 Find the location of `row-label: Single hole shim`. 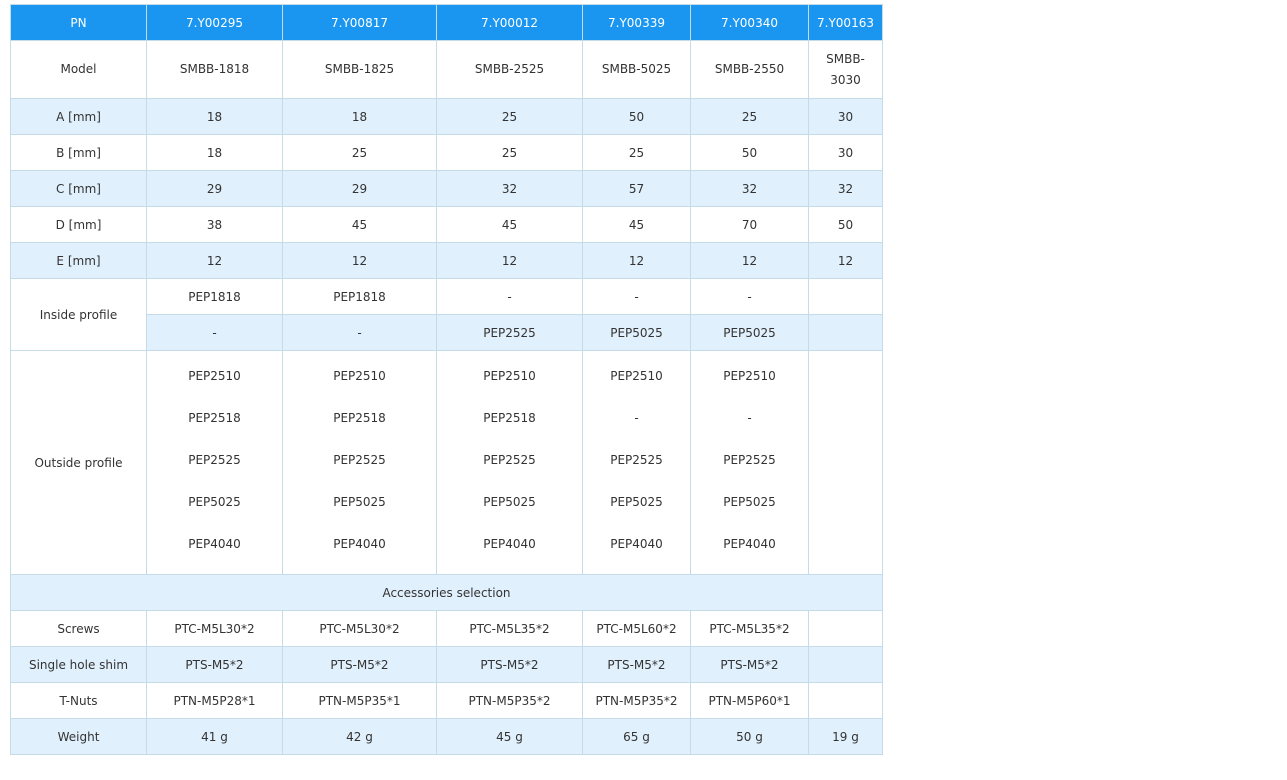

row-label: Single hole shim is located at coordinates (78, 664).